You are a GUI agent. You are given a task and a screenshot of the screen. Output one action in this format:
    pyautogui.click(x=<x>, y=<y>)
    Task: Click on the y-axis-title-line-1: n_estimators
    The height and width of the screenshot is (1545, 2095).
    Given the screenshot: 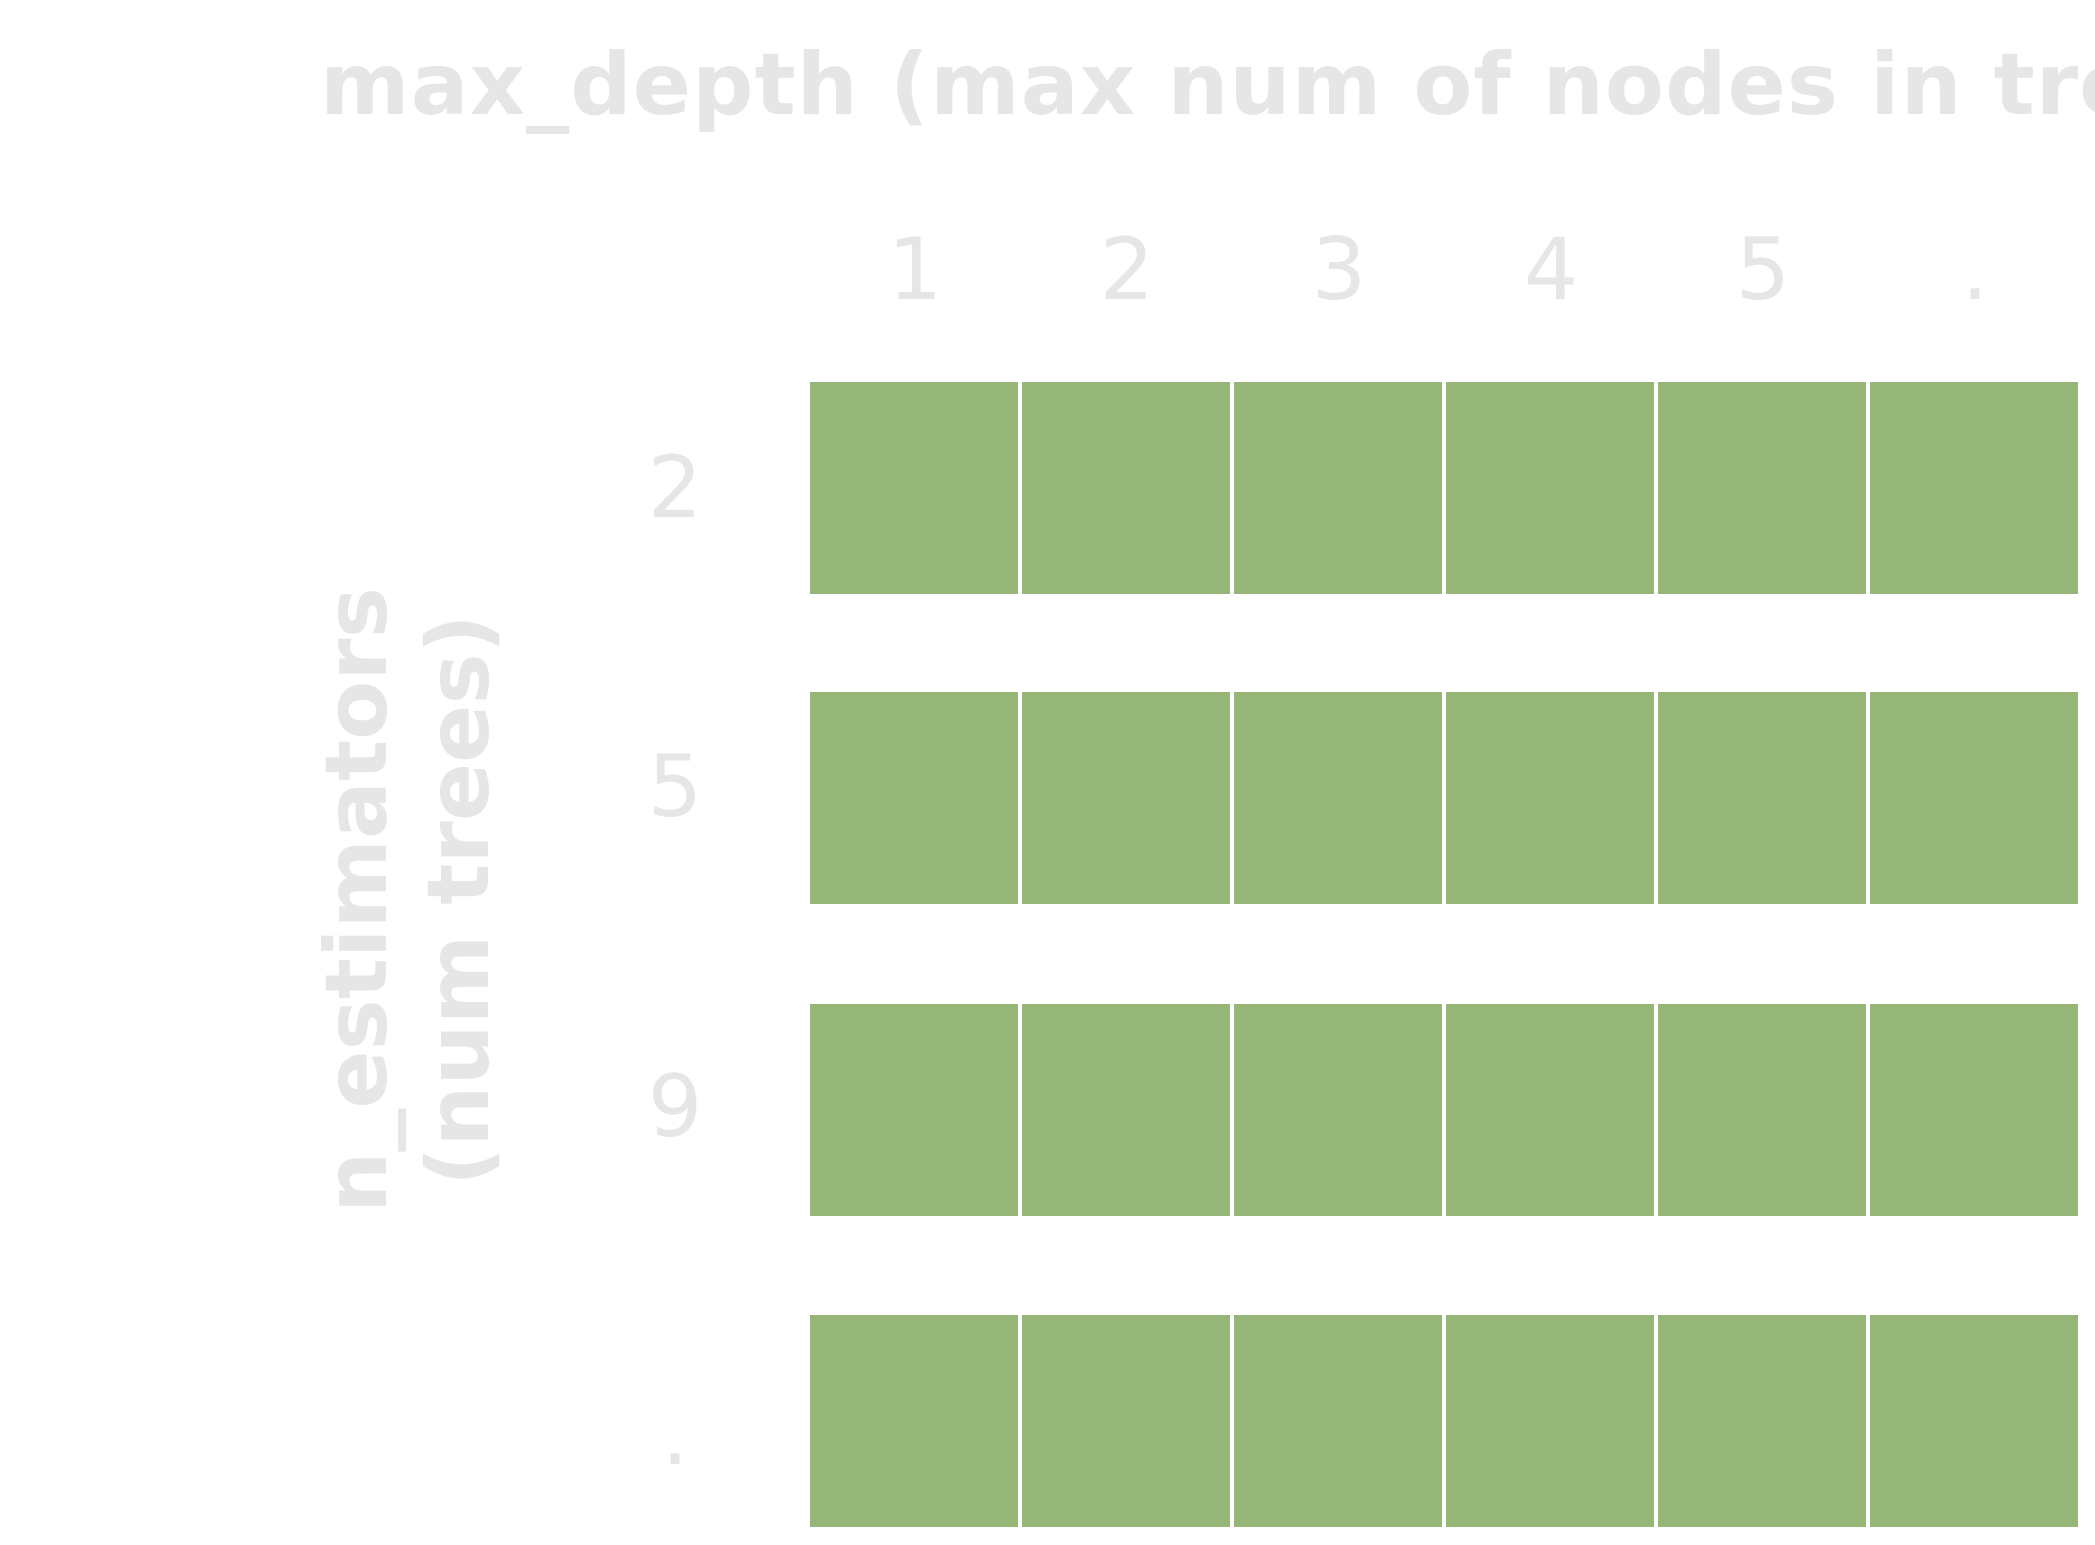 What is the action you would take?
    pyautogui.click(x=357, y=900)
    